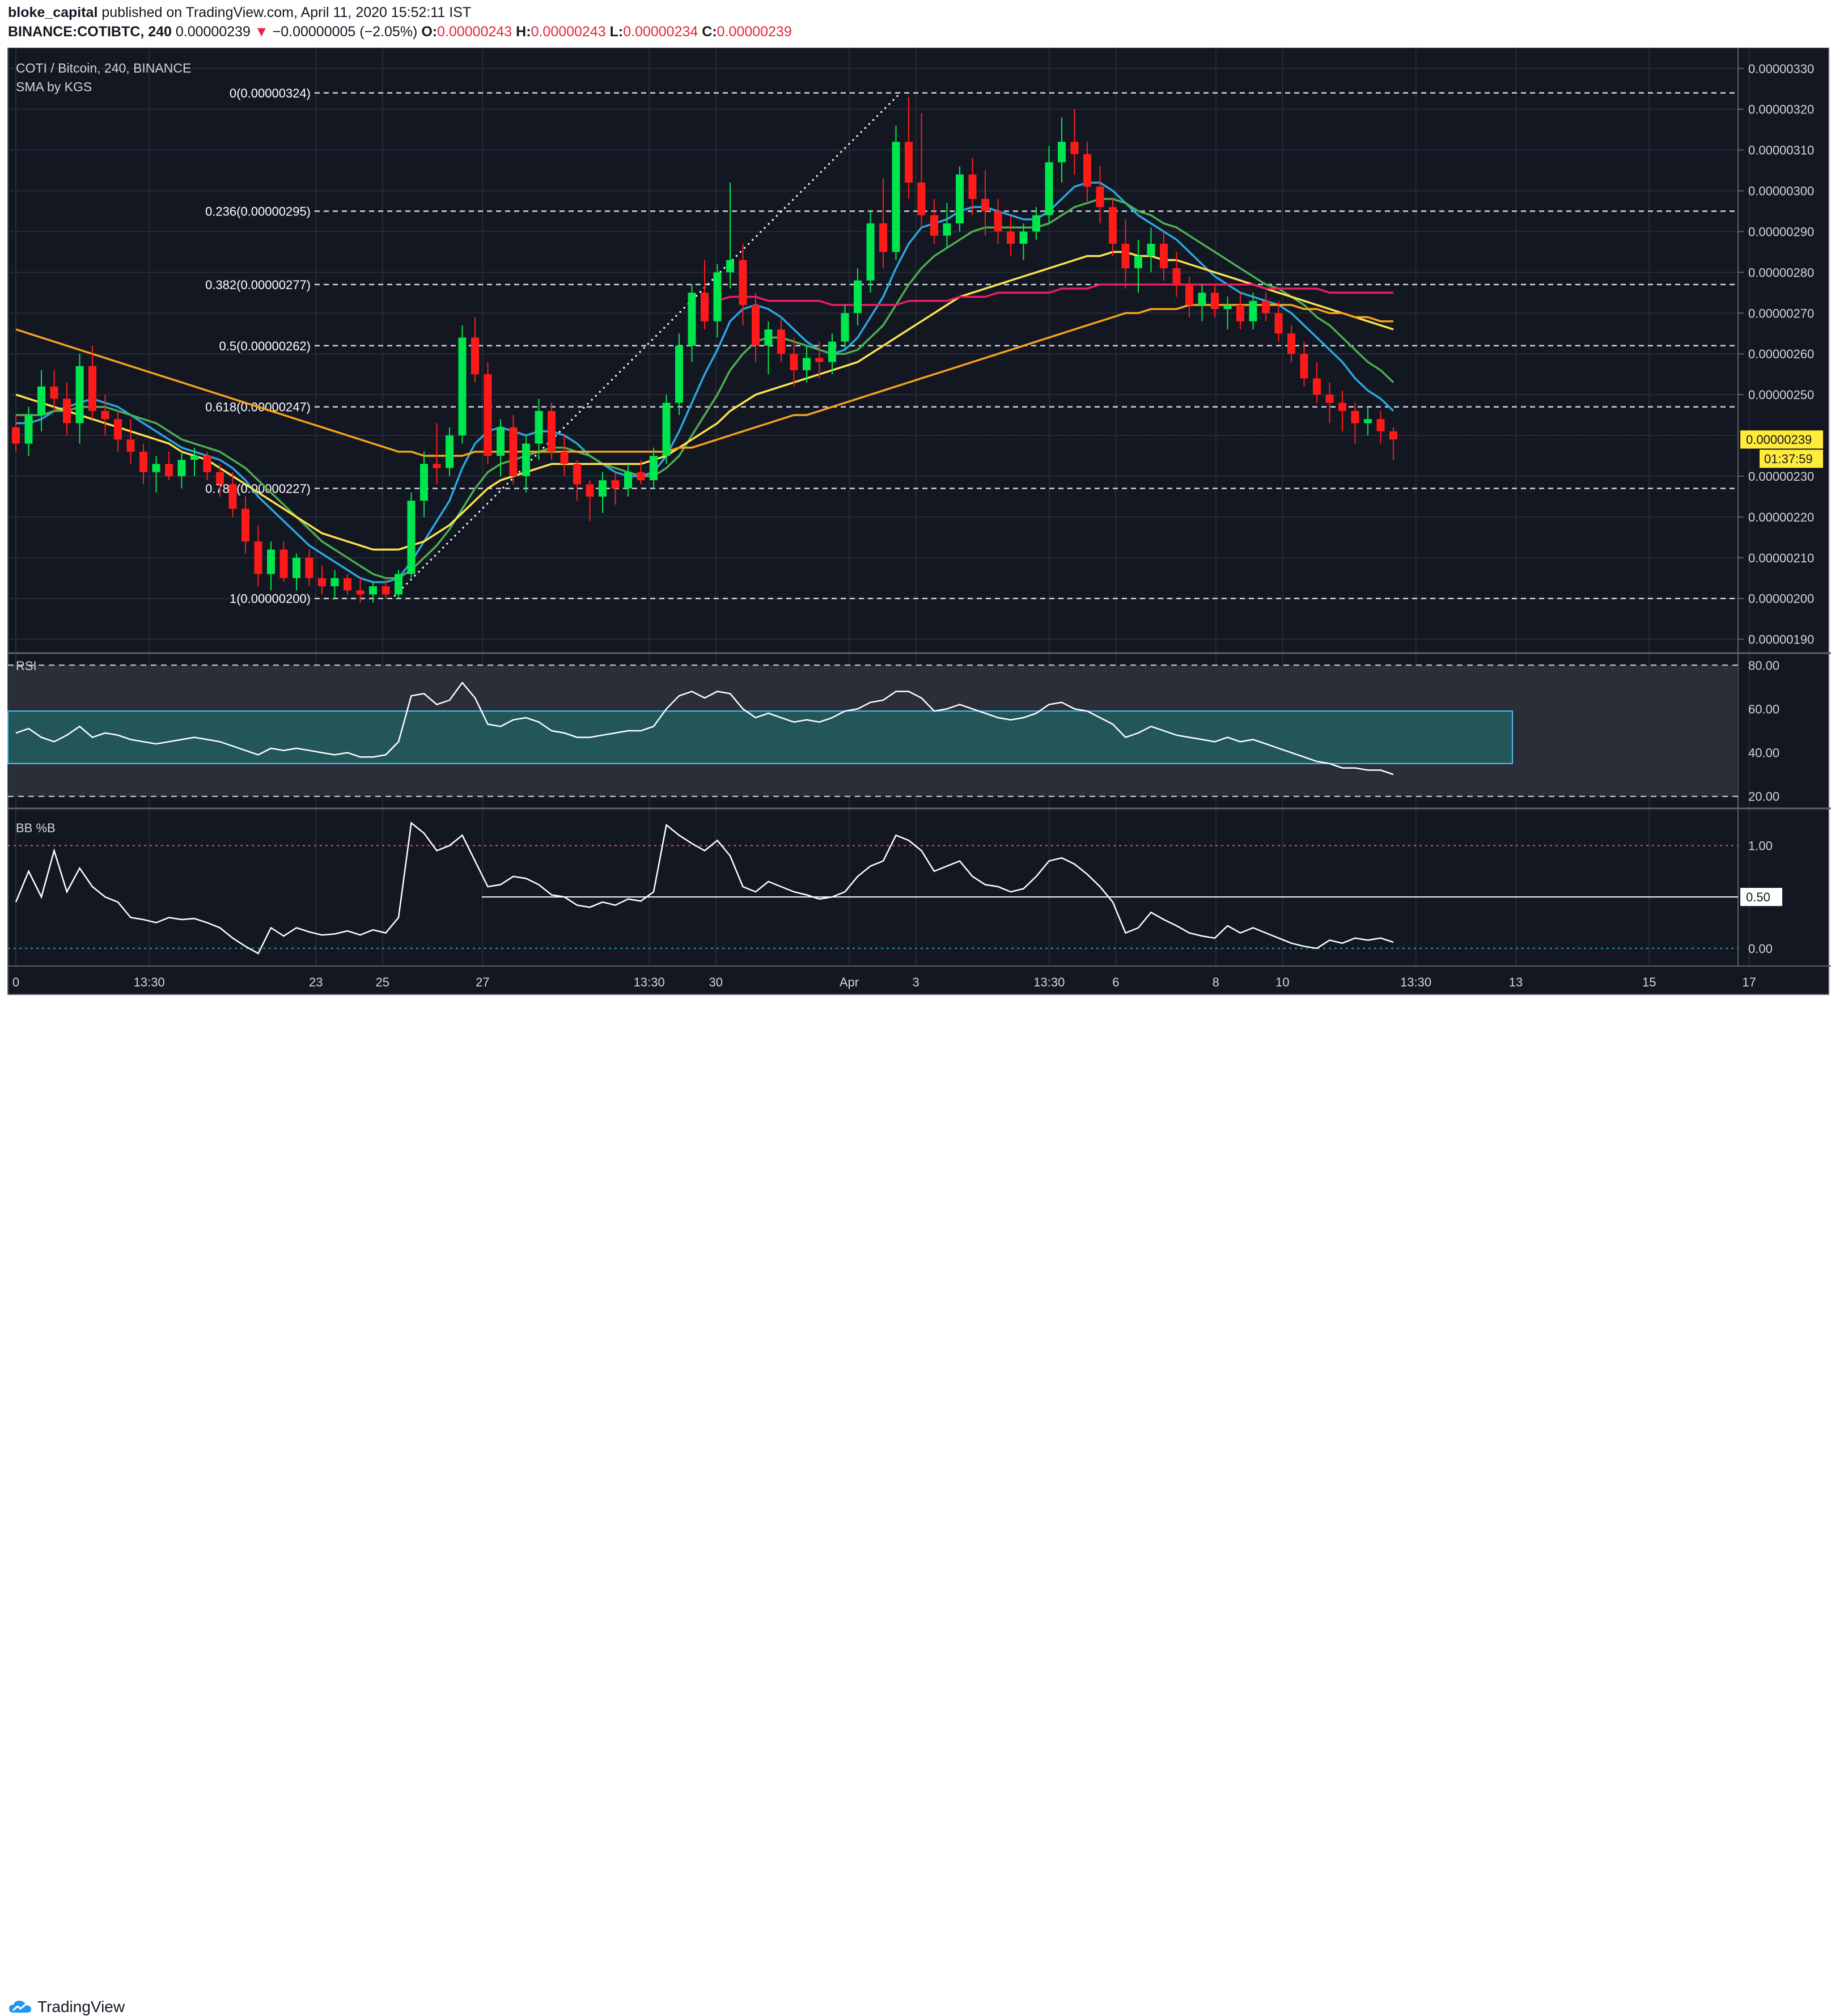 Image resolution: width=1831 pixels, height=2016 pixels. I want to click on time-axis-label: 6, so click(1115, 982).